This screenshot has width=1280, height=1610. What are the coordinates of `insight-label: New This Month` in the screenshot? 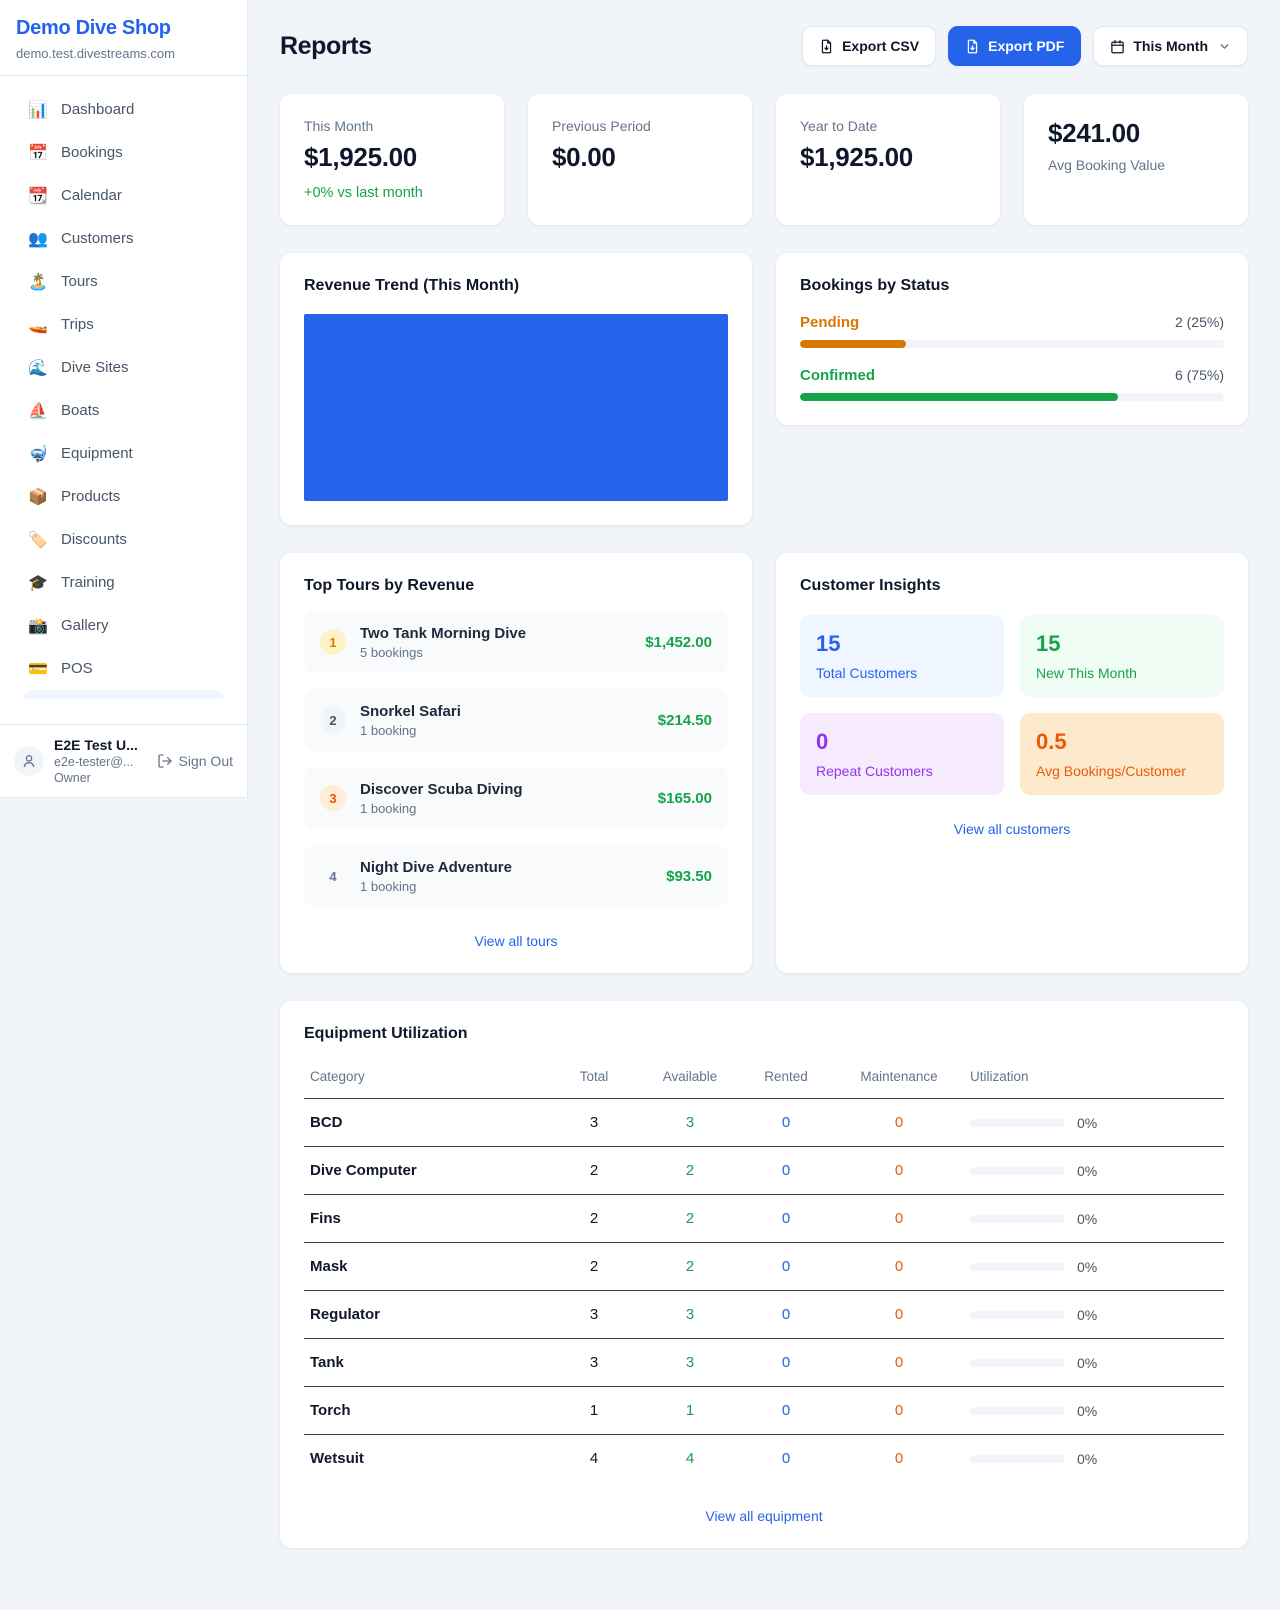 It's located at (1086, 673).